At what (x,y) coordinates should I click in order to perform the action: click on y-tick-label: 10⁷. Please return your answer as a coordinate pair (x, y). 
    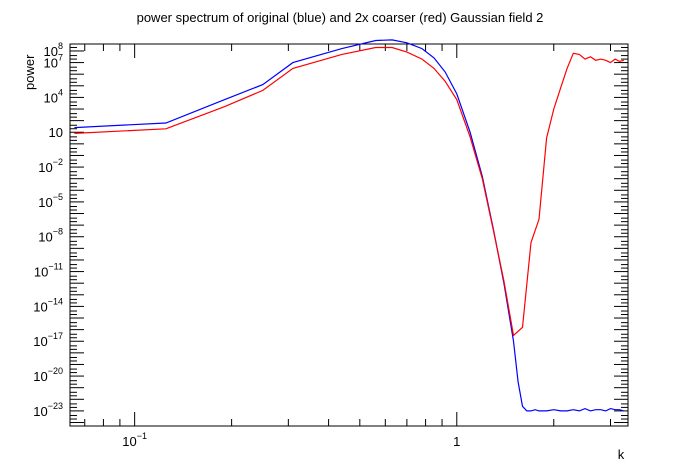
    Looking at the image, I should click on (53, 62).